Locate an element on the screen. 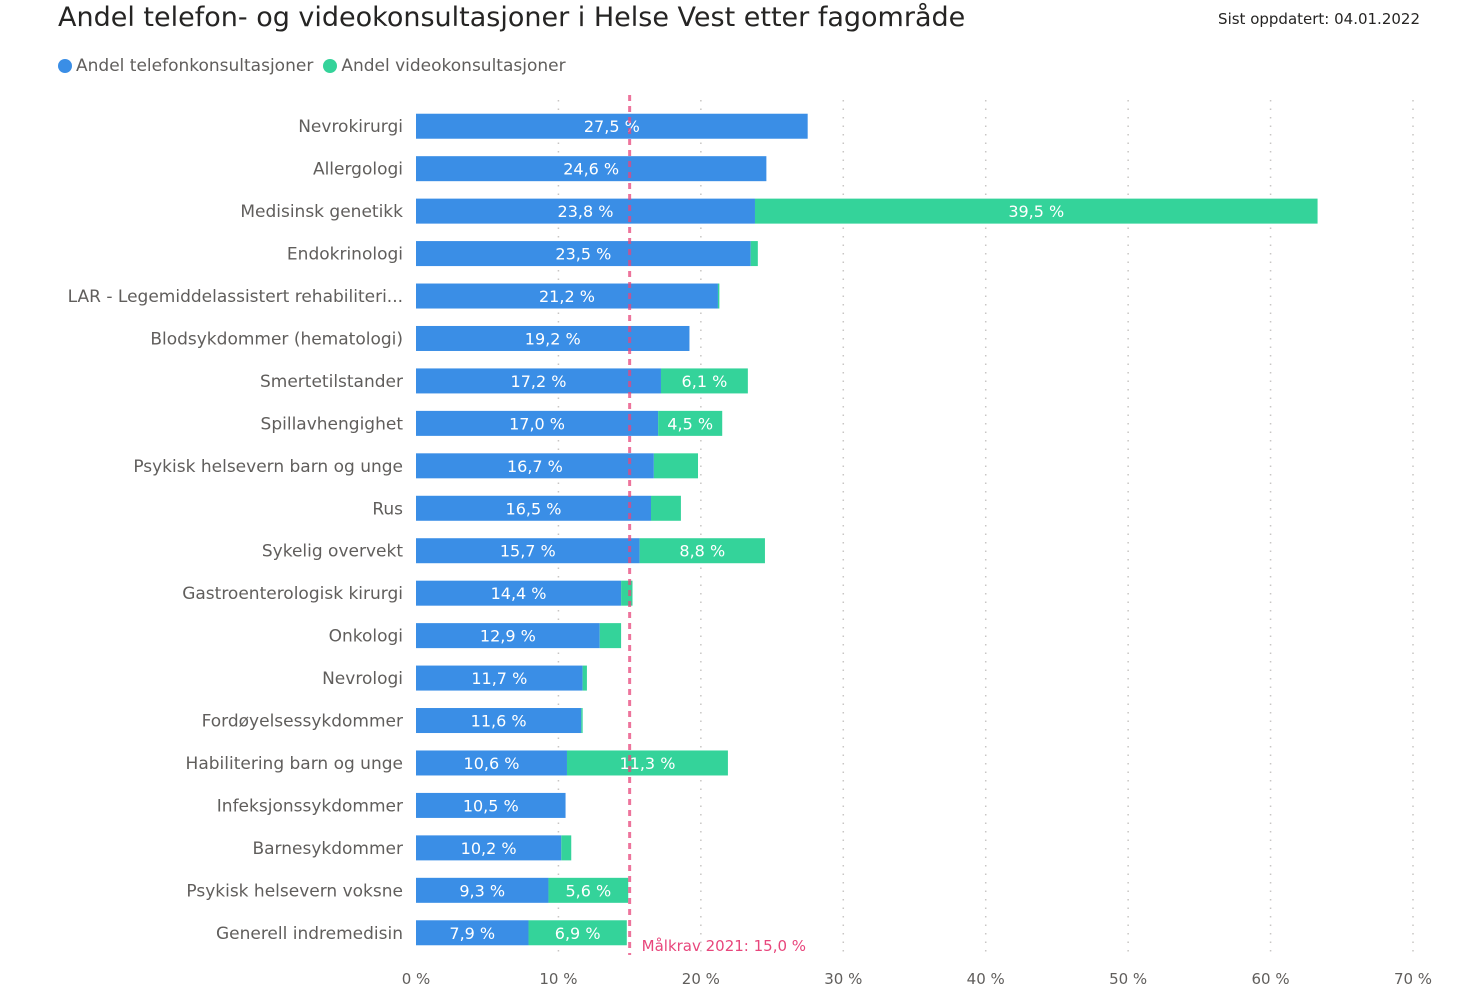 This screenshot has width=1484, height=989. category-label: Generell indremedisin is located at coordinates (309, 934).